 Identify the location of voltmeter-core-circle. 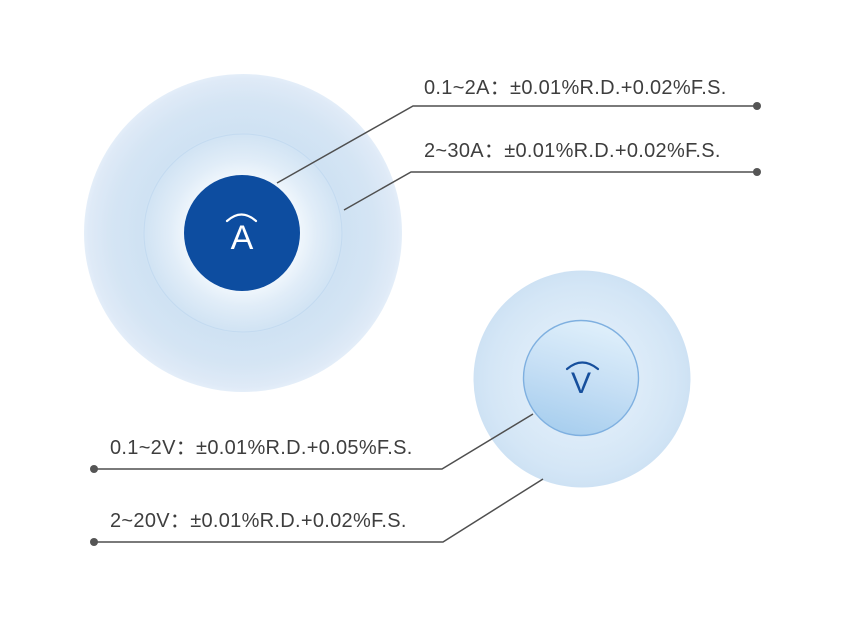
(581, 378).